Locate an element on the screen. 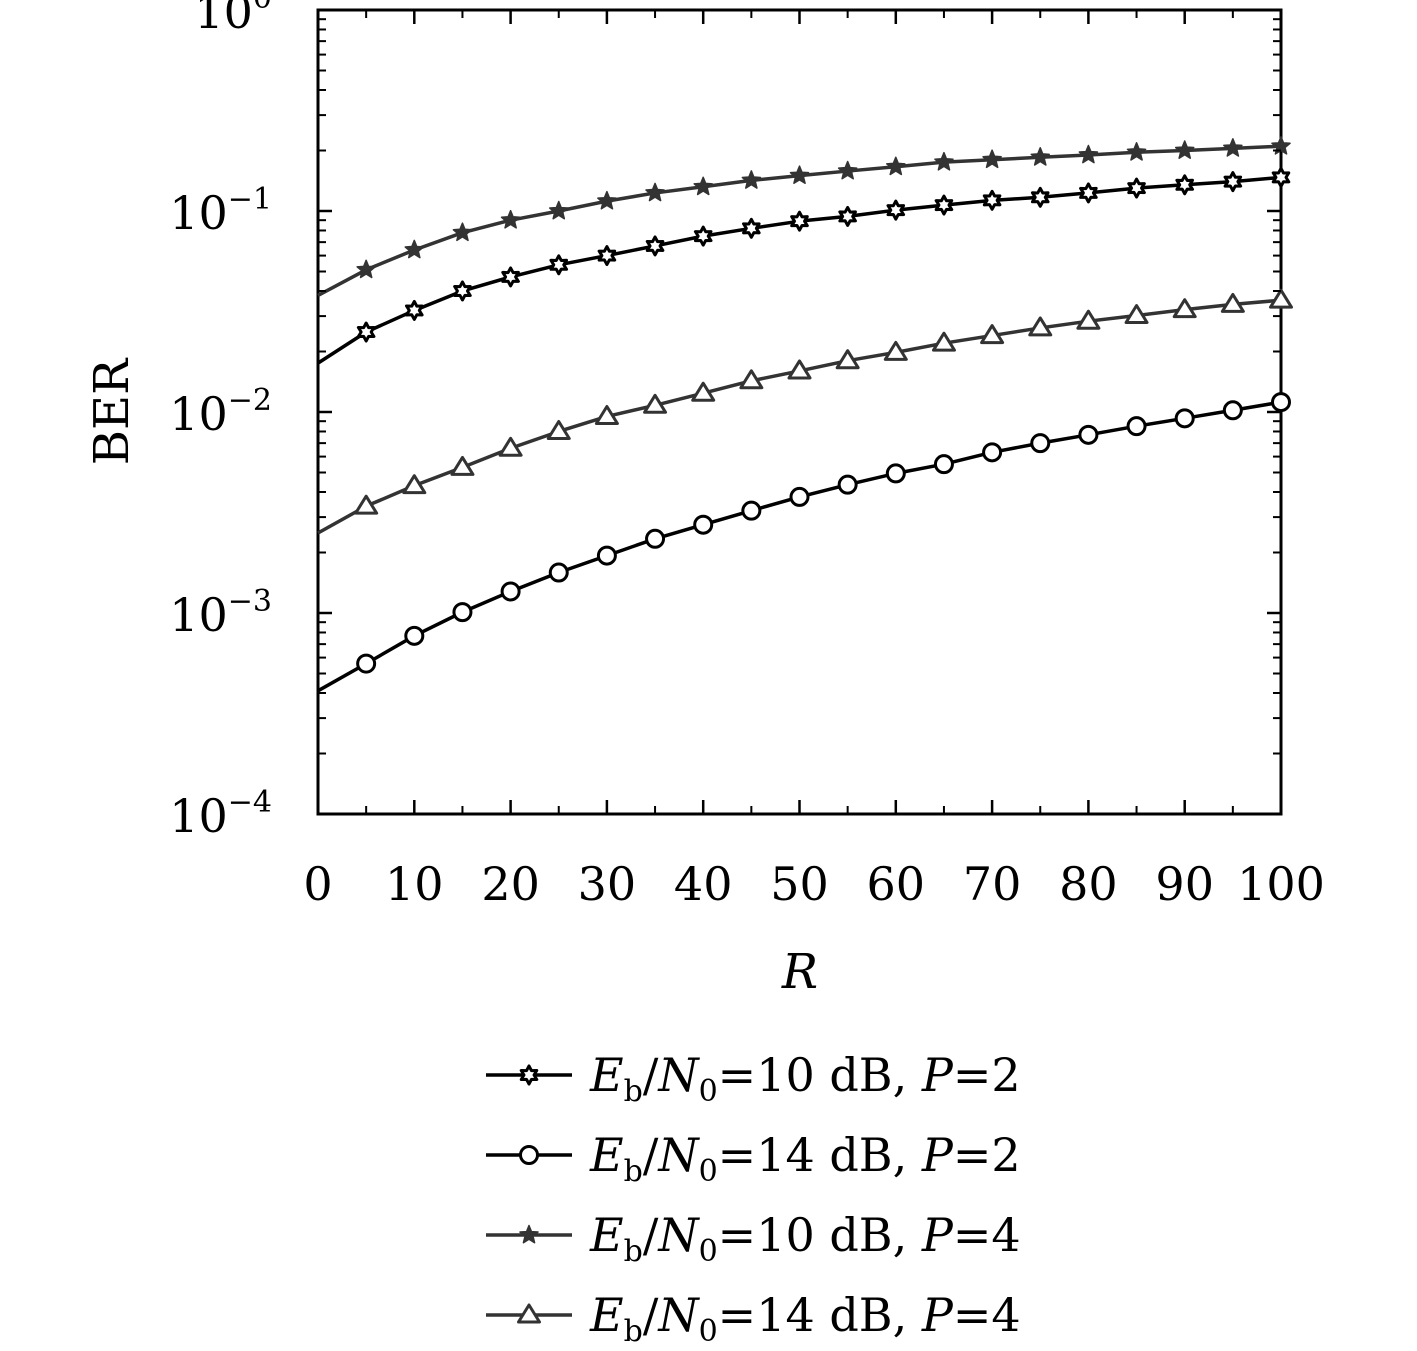  x-tick-label: 20 is located at coordinates (510, 884).